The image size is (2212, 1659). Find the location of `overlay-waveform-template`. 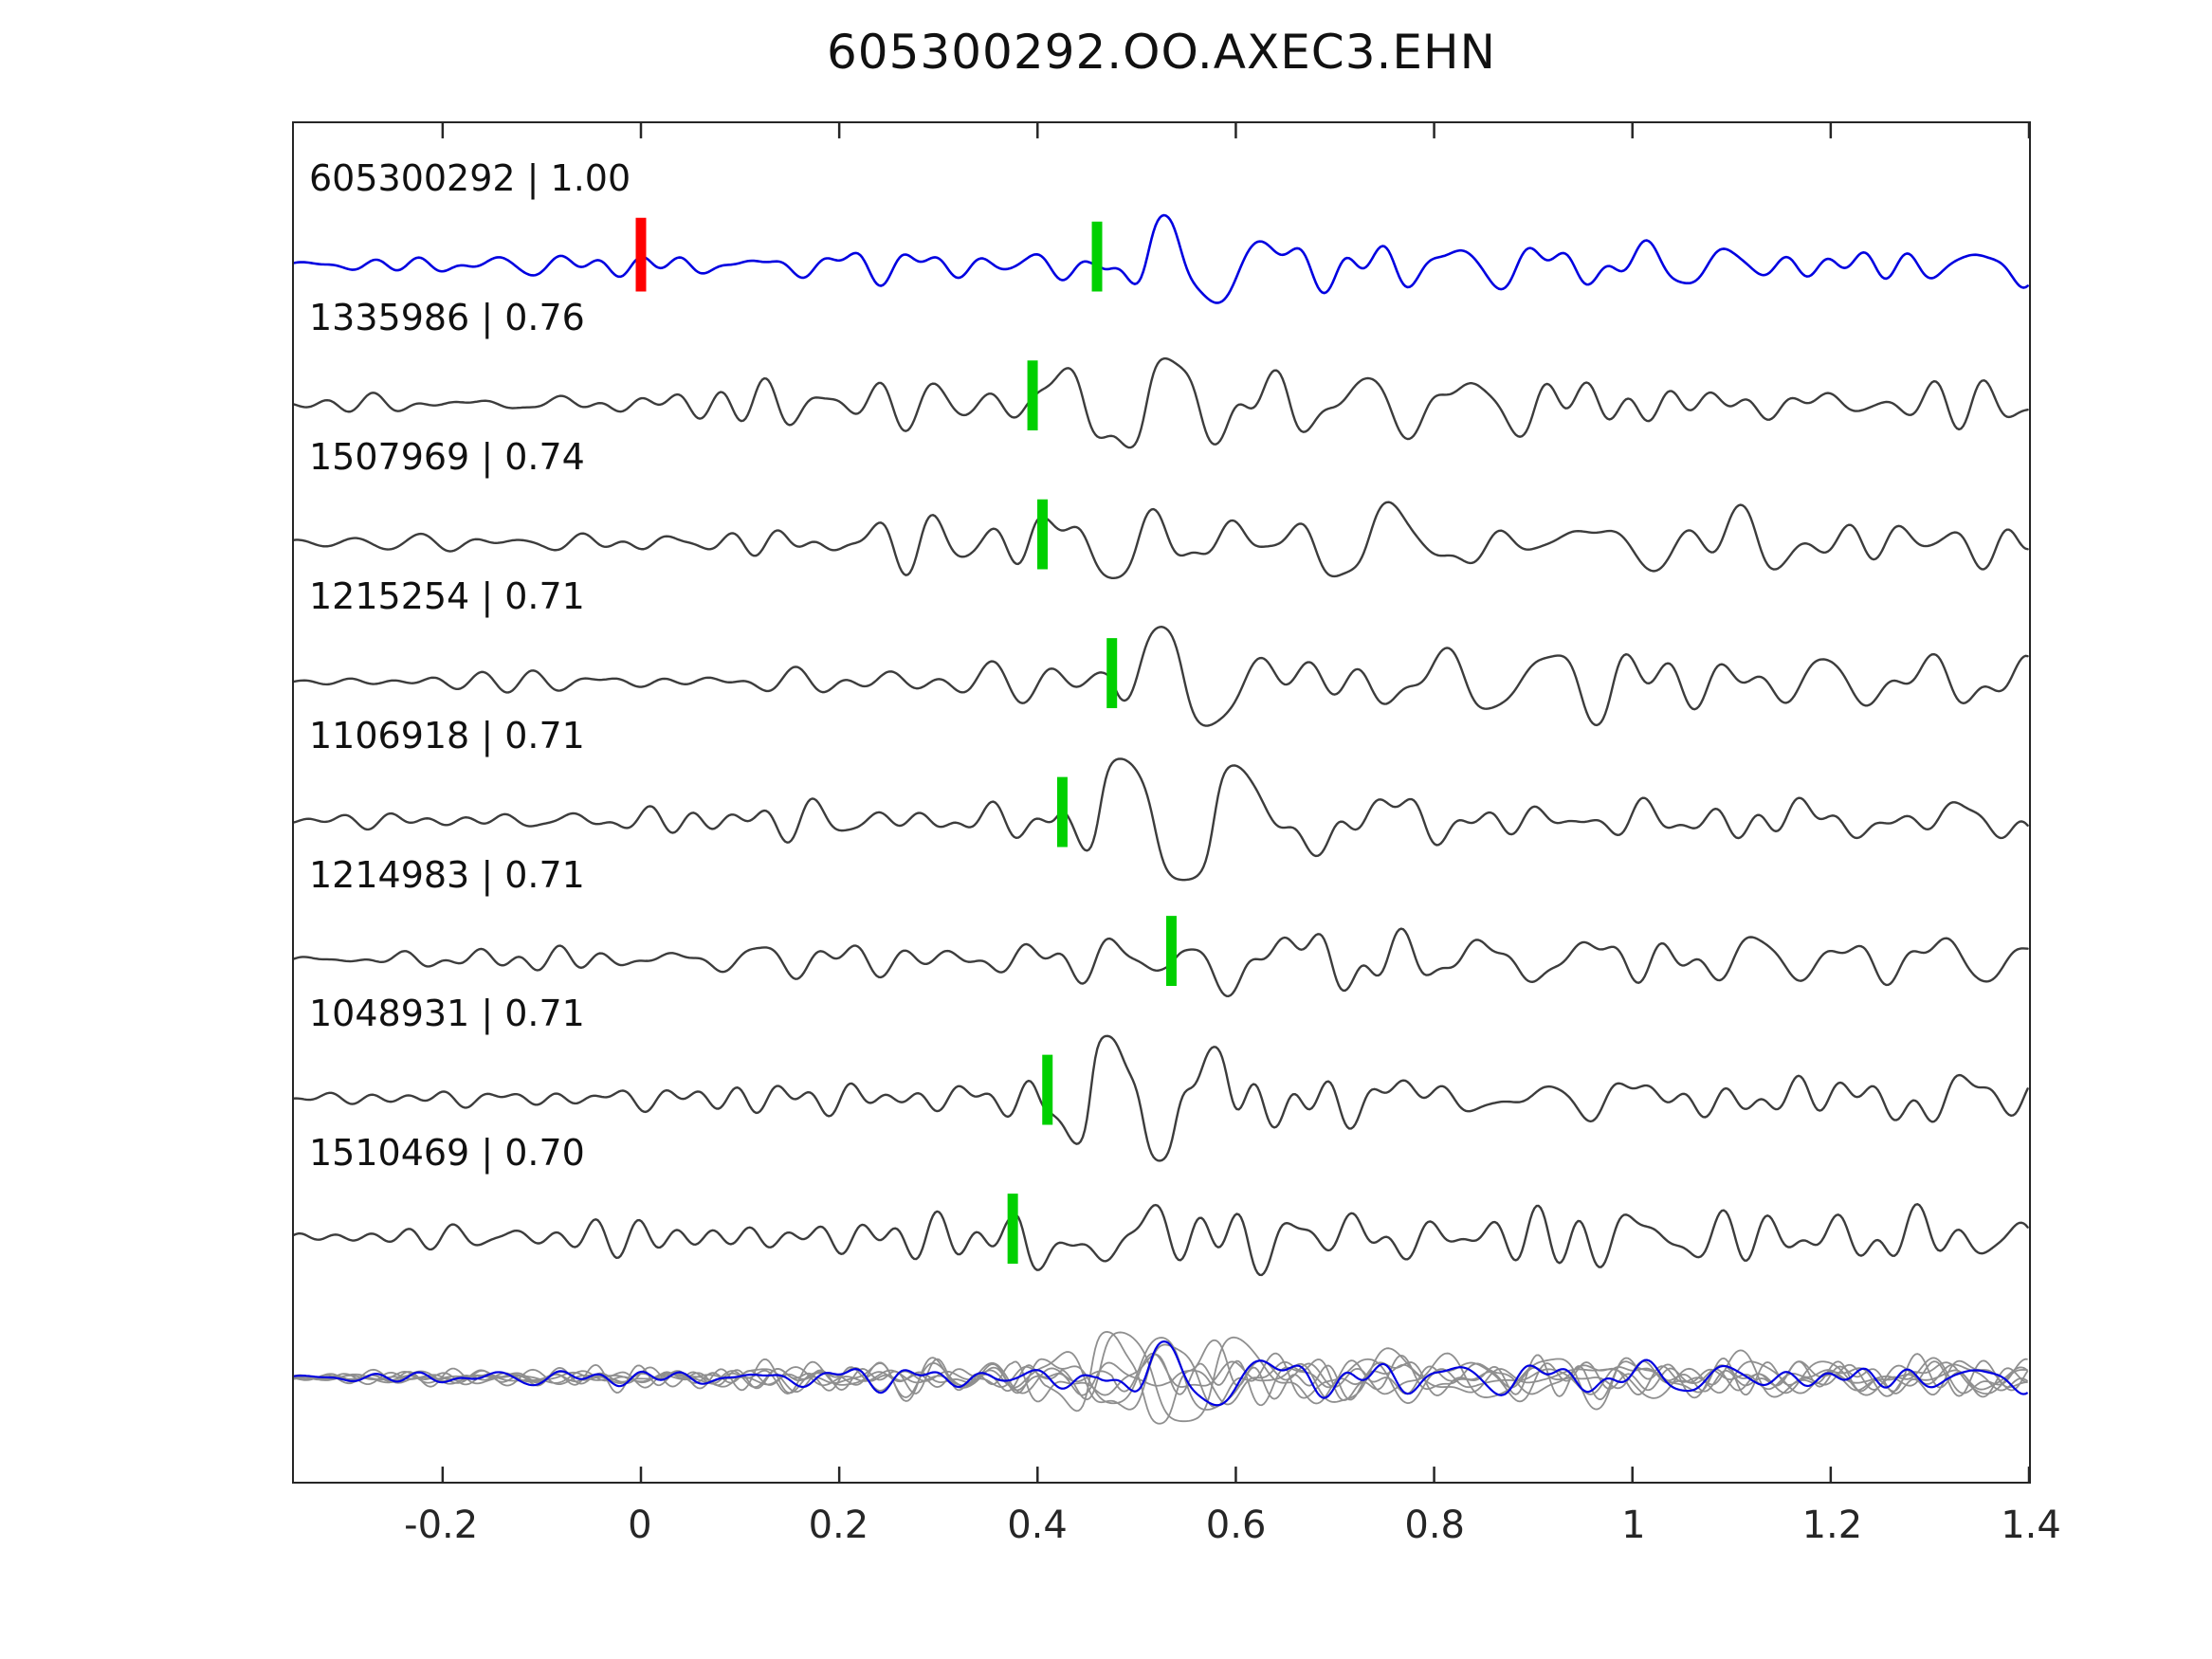

overlay-waveform-template is located at coordinates (1161, 1373).